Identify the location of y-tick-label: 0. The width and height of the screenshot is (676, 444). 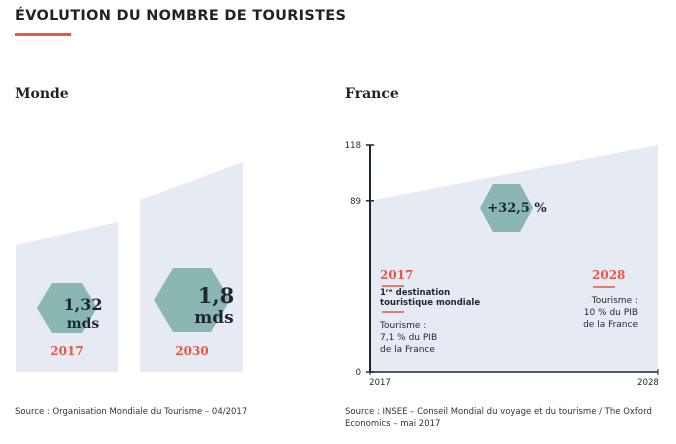
(358, 373).